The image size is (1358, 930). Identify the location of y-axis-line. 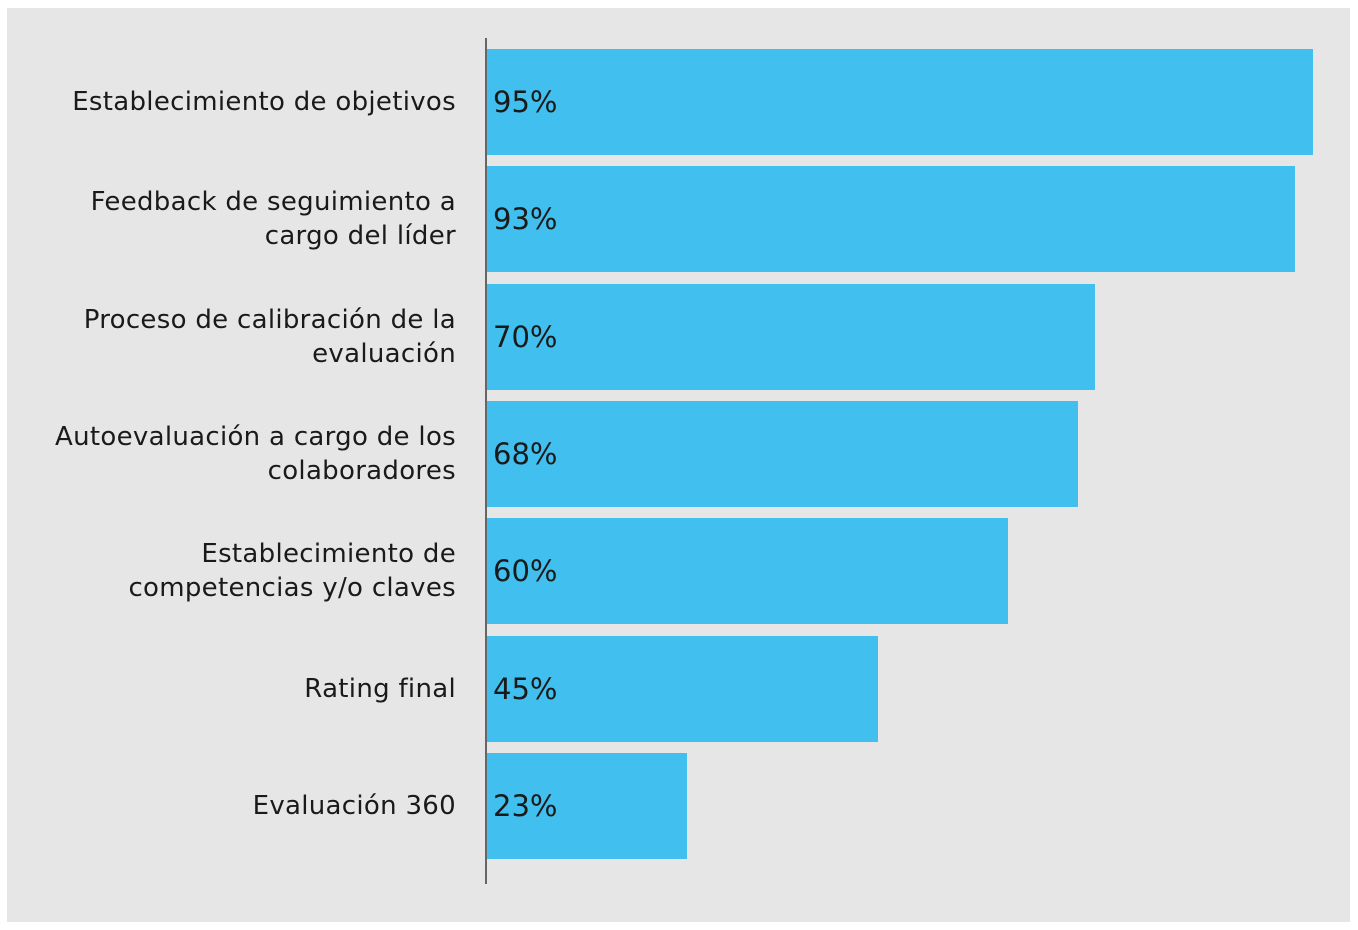
(486, 461).